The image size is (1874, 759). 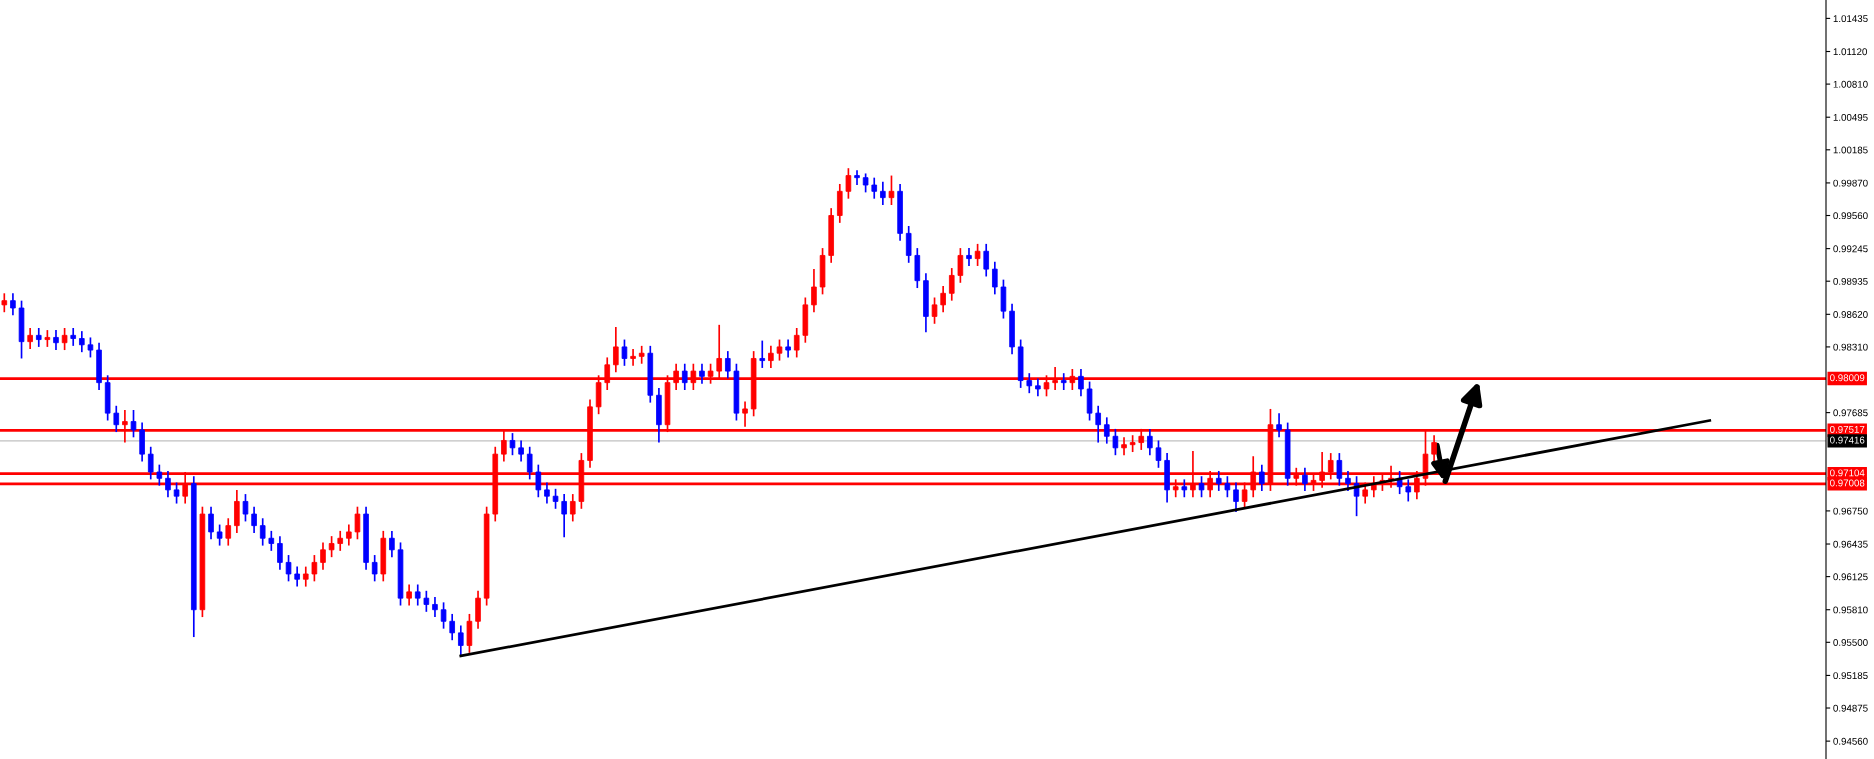 I want to click on ref-line-label: 0.97416, so click(x=1847, y=440).